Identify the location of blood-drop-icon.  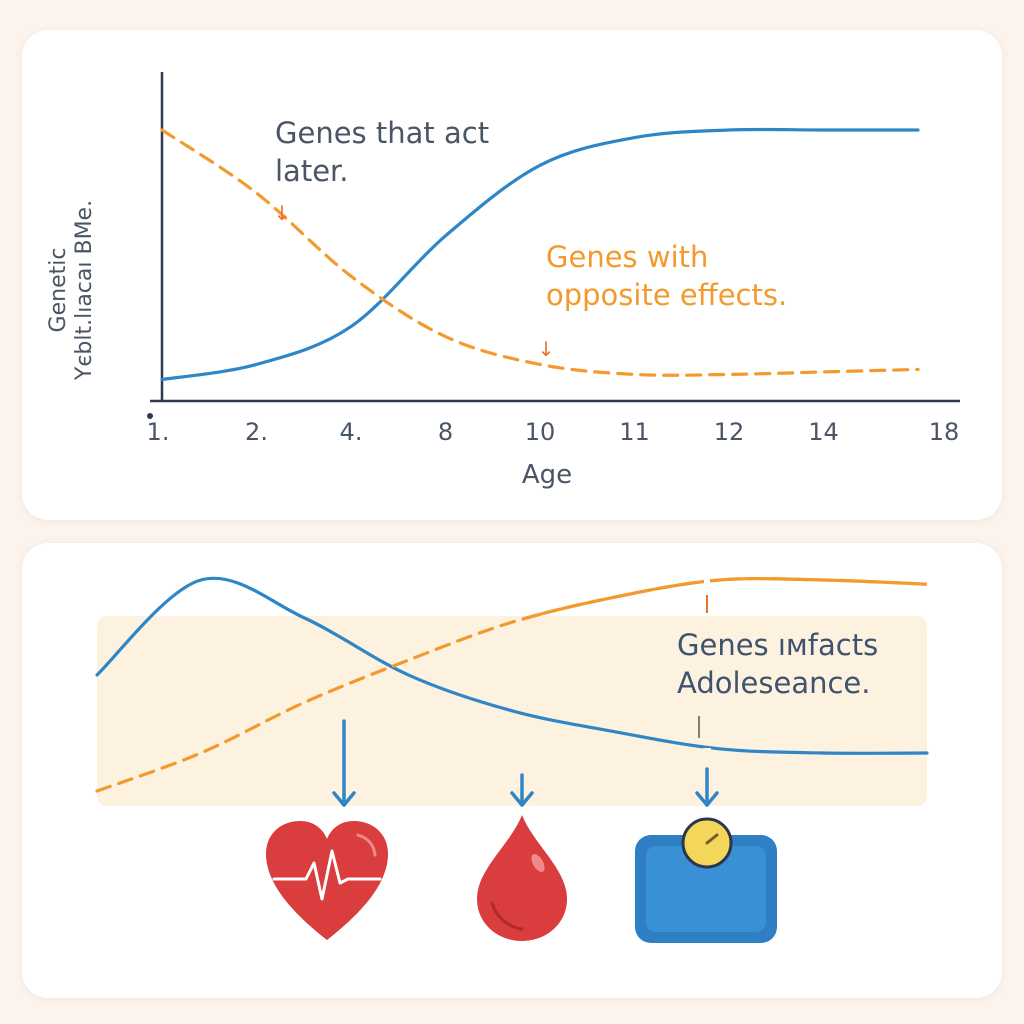
(522, 878).